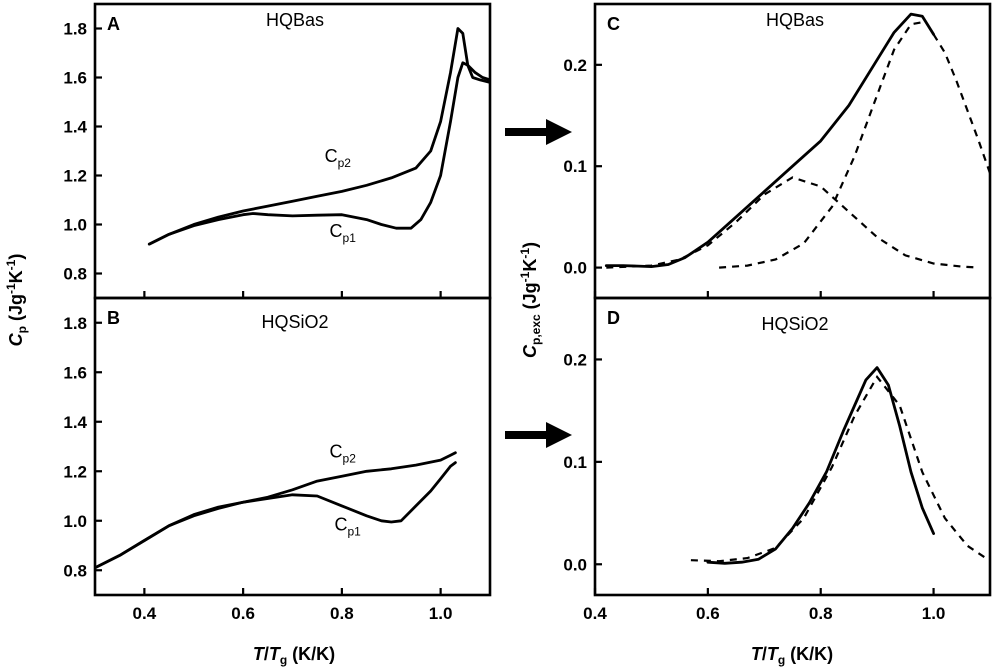  Describe the element at coordinates (75, 323) in the screenshot. I see `y-tick-label-B: 1.8` at that location.